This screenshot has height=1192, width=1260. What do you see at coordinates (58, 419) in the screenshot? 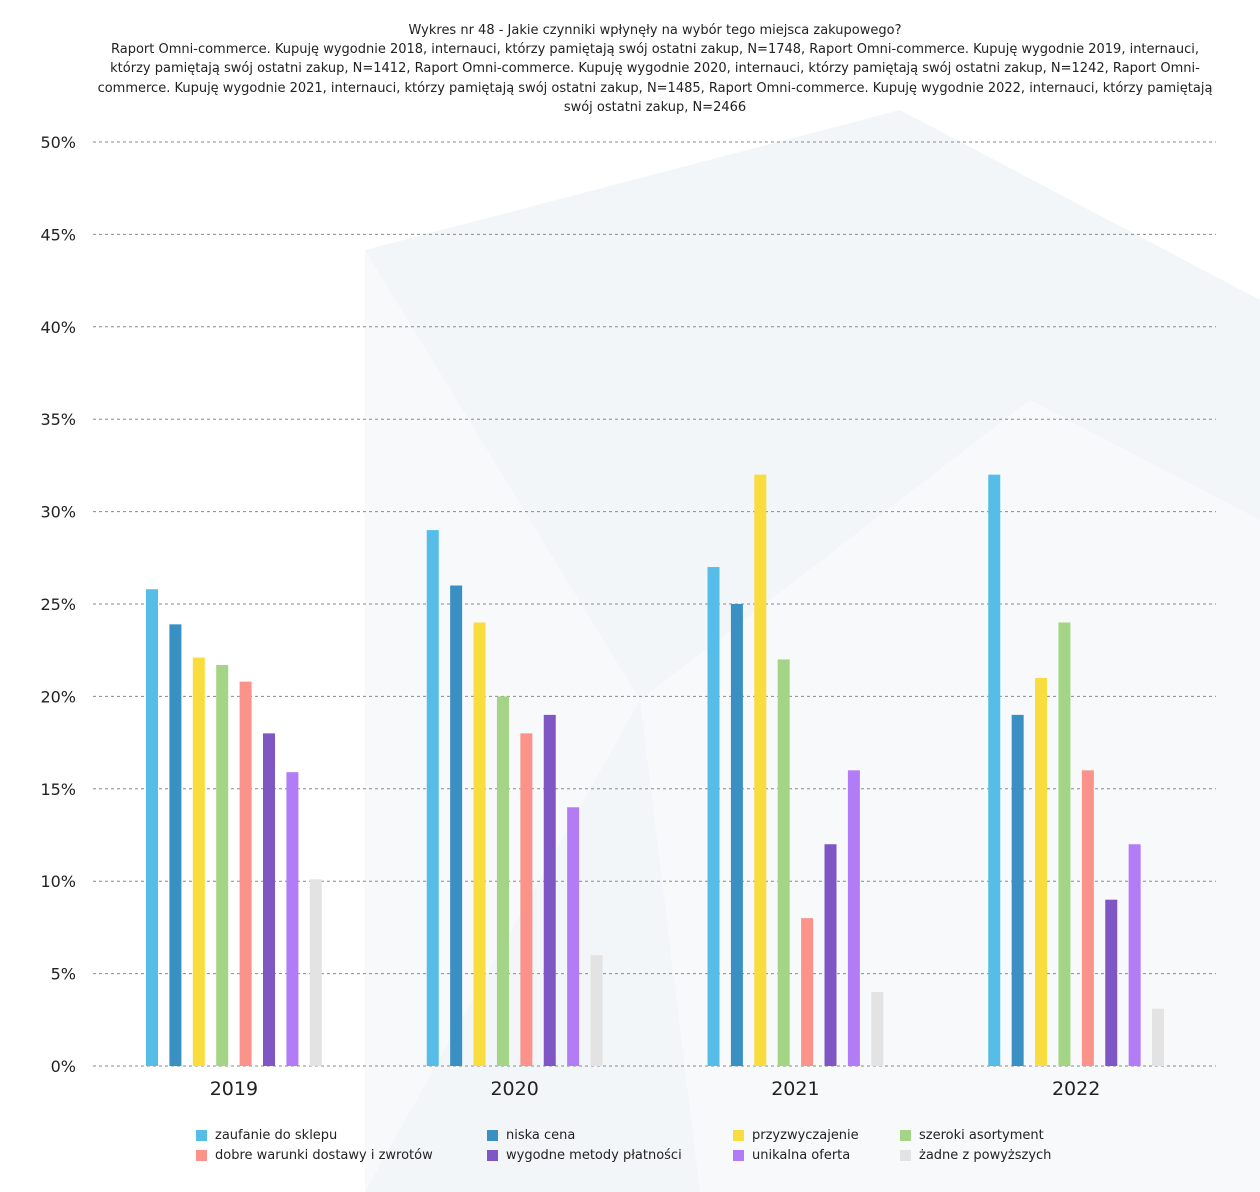
I see `y-tick-label: 35%` at bounding box center [58, 419].